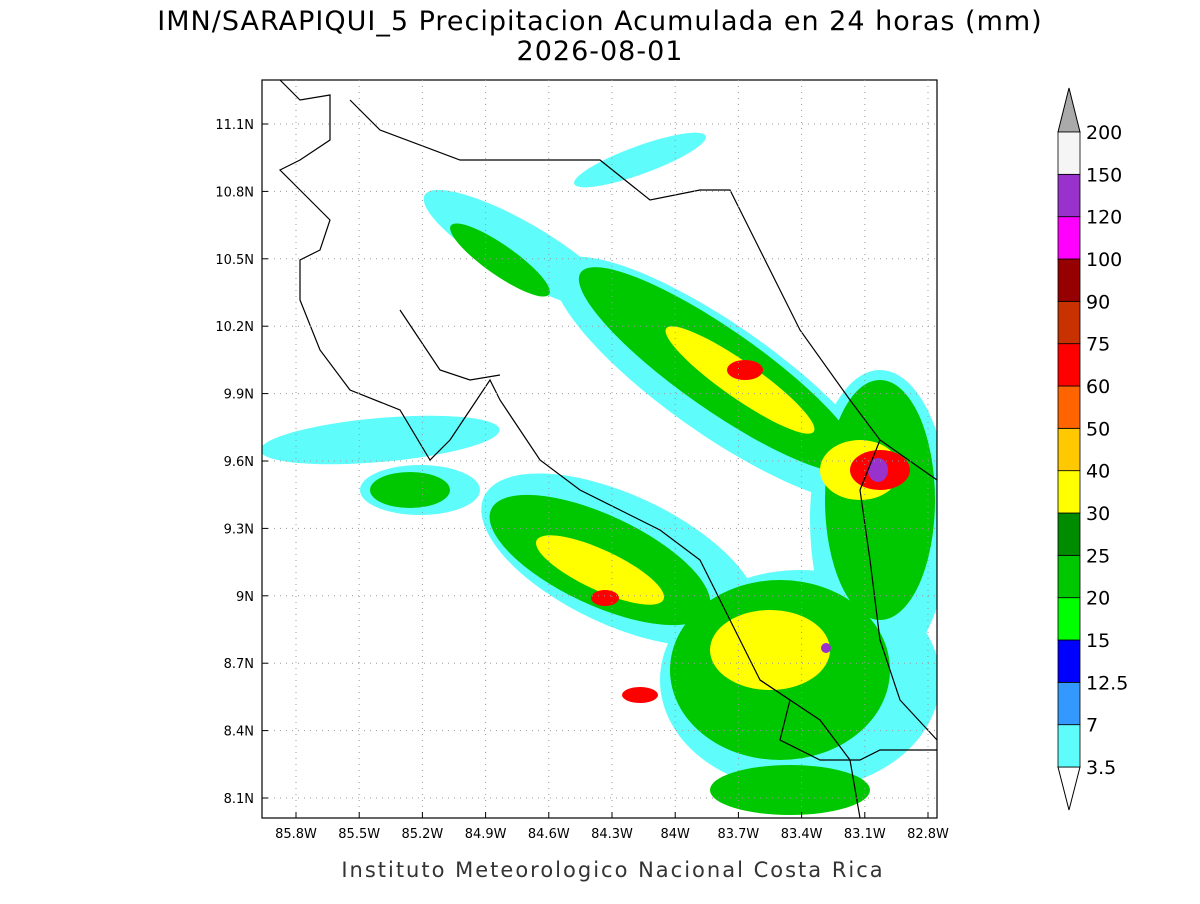  I want to click on lat-label: 8.1N, so click(239, 799).